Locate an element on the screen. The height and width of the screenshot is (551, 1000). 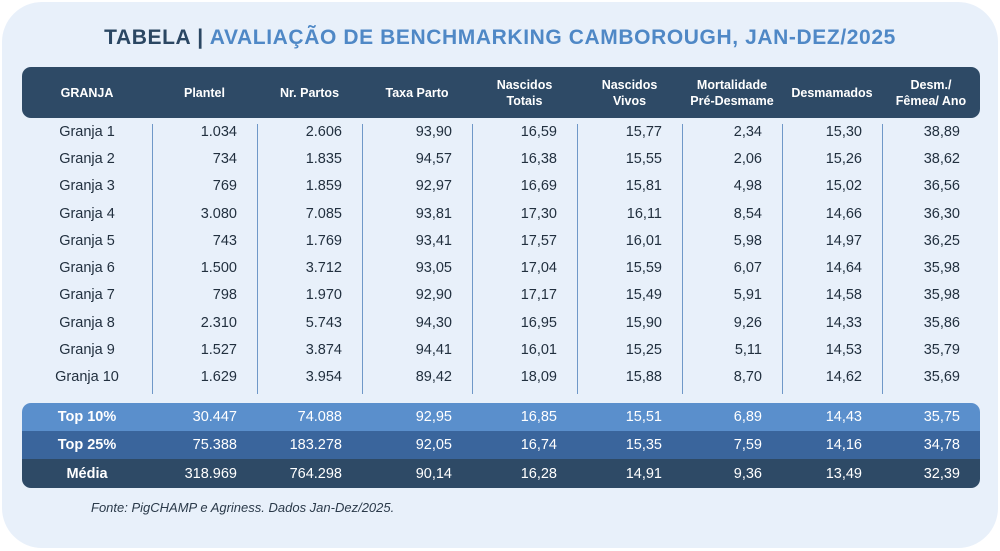
cell-mortalidade: 5,91 is located at coordinates (747, 295).